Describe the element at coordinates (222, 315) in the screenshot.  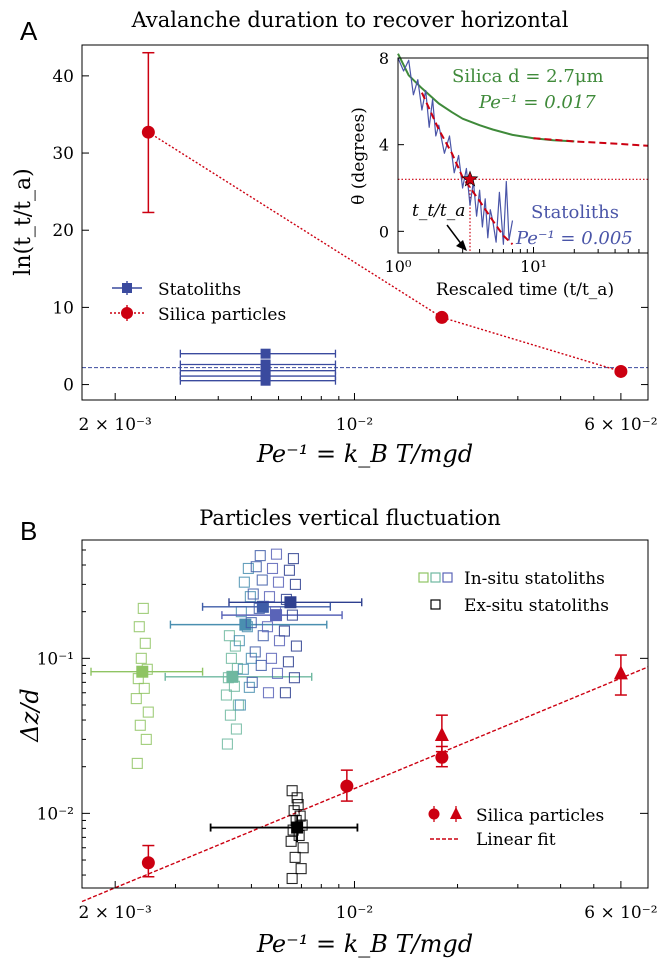
I see `legend-silica-label: Silica particles` at that location.